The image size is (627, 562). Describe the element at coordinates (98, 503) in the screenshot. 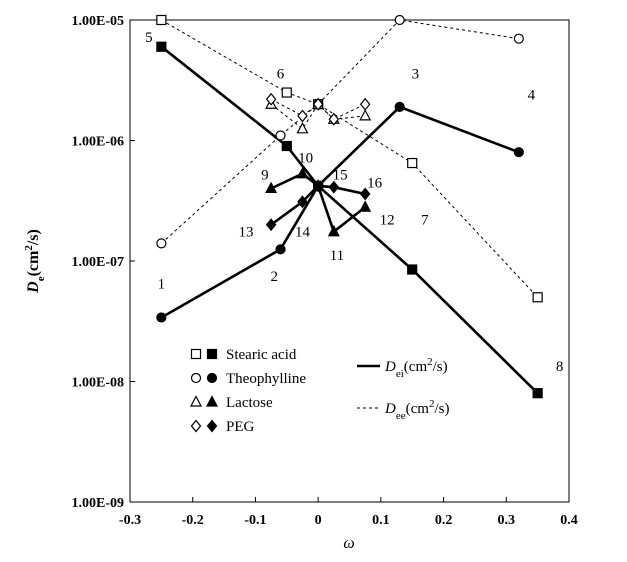

I see `y-tick-label: 1.00E-09` at that location.